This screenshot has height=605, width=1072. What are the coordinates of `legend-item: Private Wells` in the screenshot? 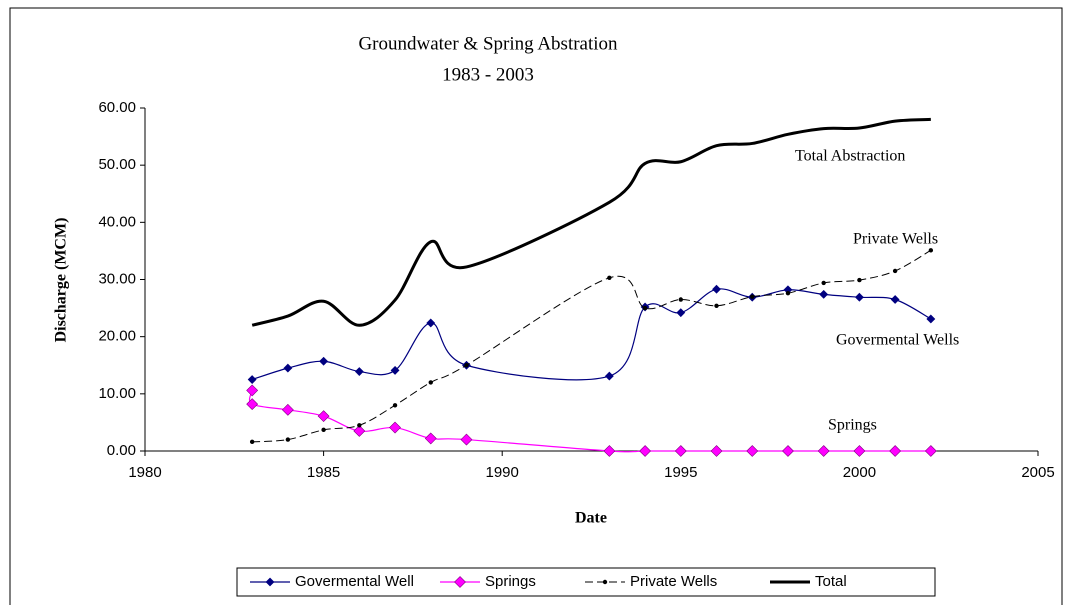 It's located at (651, 581).